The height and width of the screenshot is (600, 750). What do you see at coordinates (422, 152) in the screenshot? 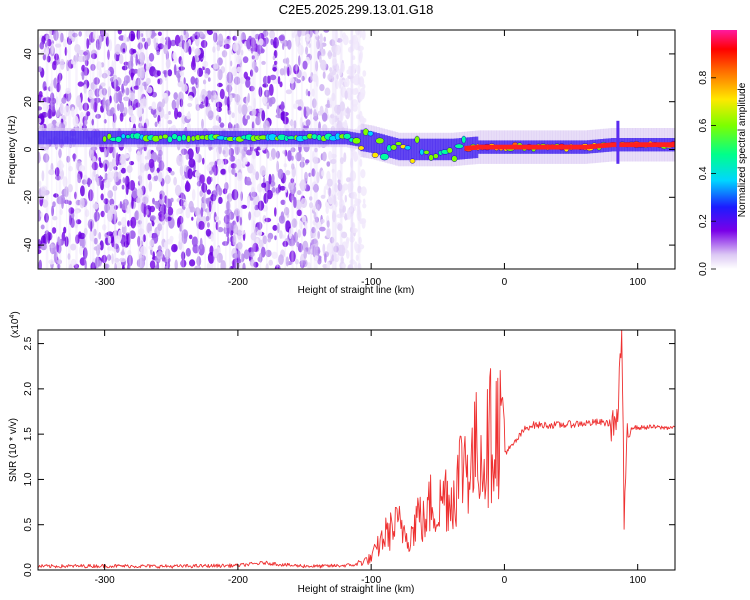
I see `track-blob` at bounding box center [422, 152].